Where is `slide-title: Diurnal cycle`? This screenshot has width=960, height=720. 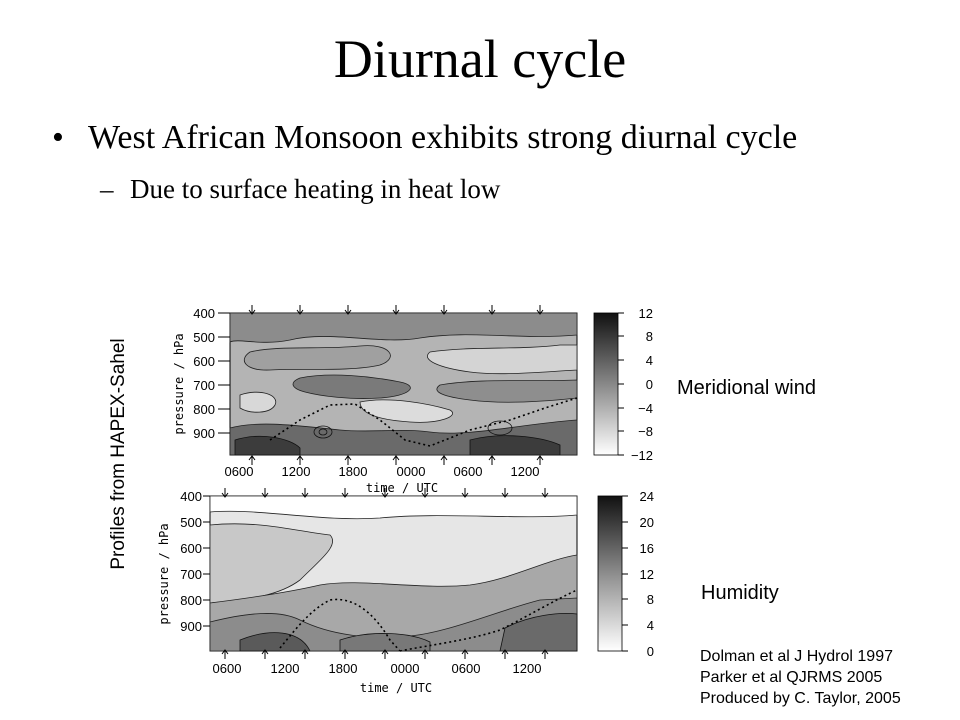 slide-title: Diurnal cycle is located at coordinates (480, 59).